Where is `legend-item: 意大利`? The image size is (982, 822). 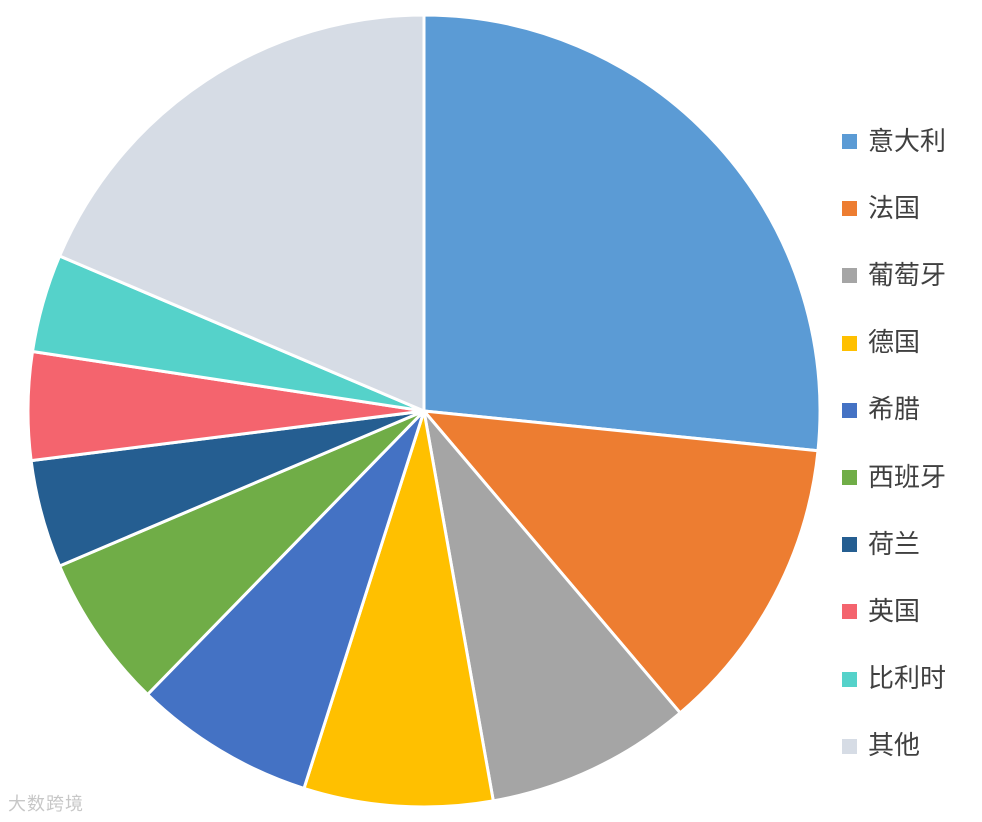
legend-item: 意大利 is located at coordinates (909, 141).